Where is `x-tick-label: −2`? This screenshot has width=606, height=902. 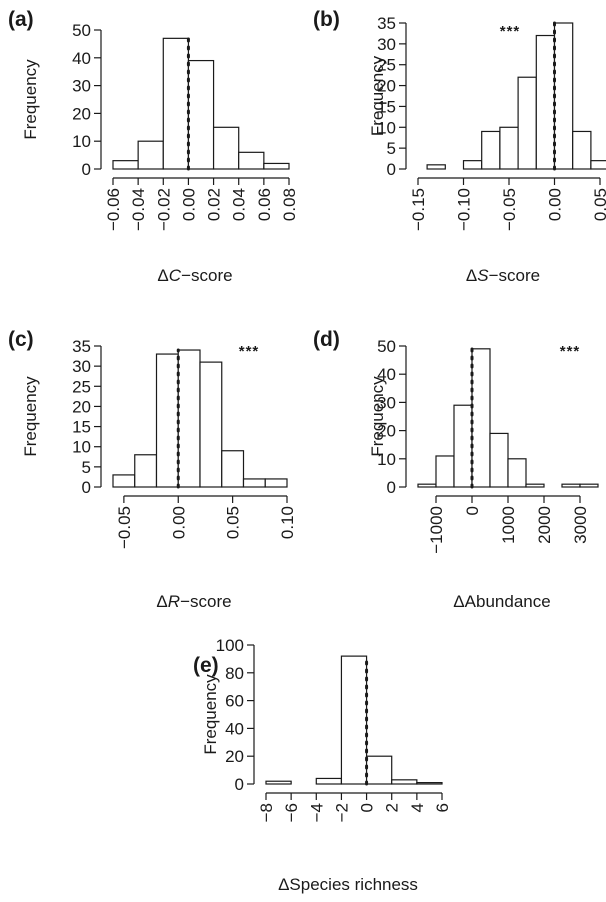
x-tick-label: −2 is located at coordinates (341, 812).